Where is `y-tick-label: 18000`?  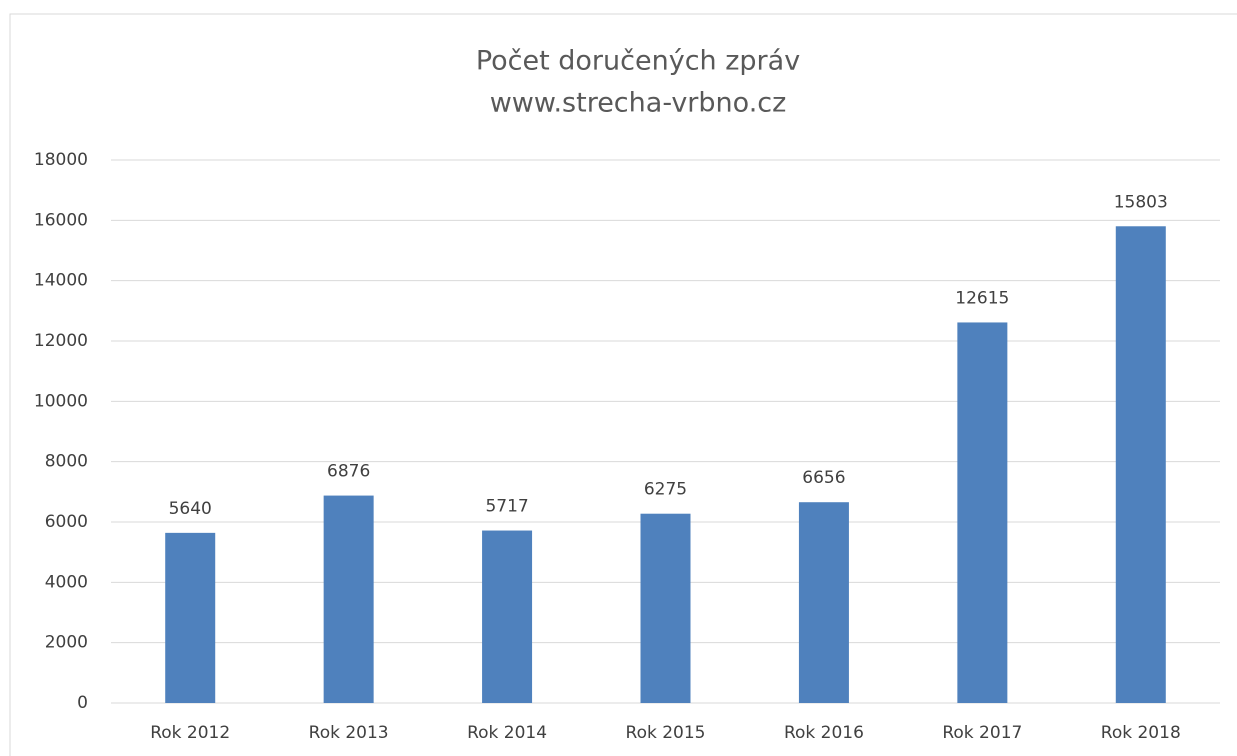
y-tick-label: 18000 is located at coordinates (61, 160).